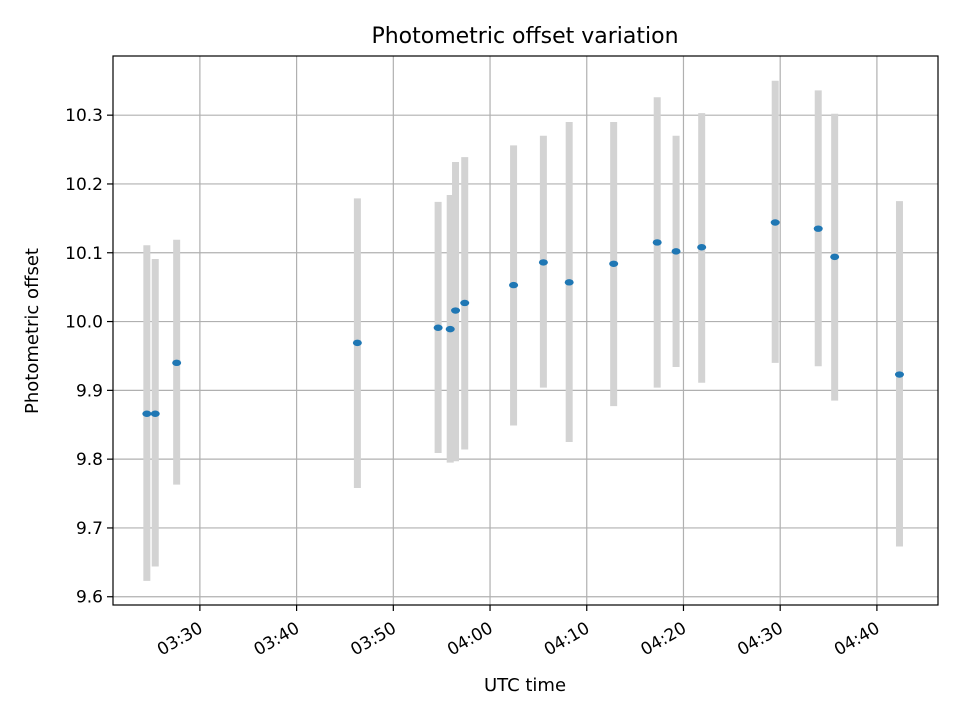  Describe the element at coordinates (32, 331) in the screenshot. I see `y-axis-label: Photometric offset` at that location.